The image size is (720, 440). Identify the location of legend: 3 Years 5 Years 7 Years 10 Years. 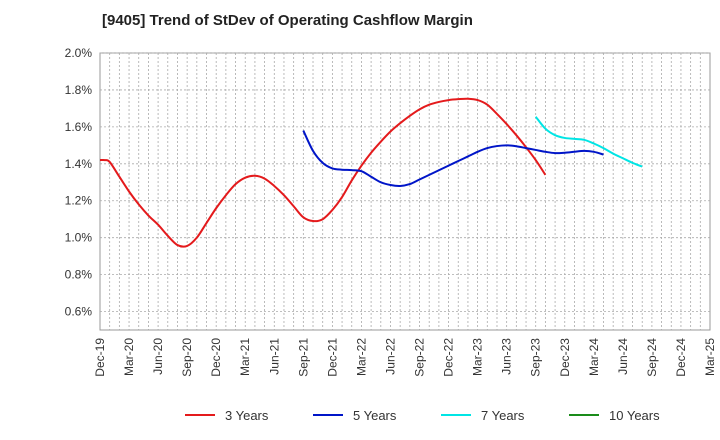
(422, 415).